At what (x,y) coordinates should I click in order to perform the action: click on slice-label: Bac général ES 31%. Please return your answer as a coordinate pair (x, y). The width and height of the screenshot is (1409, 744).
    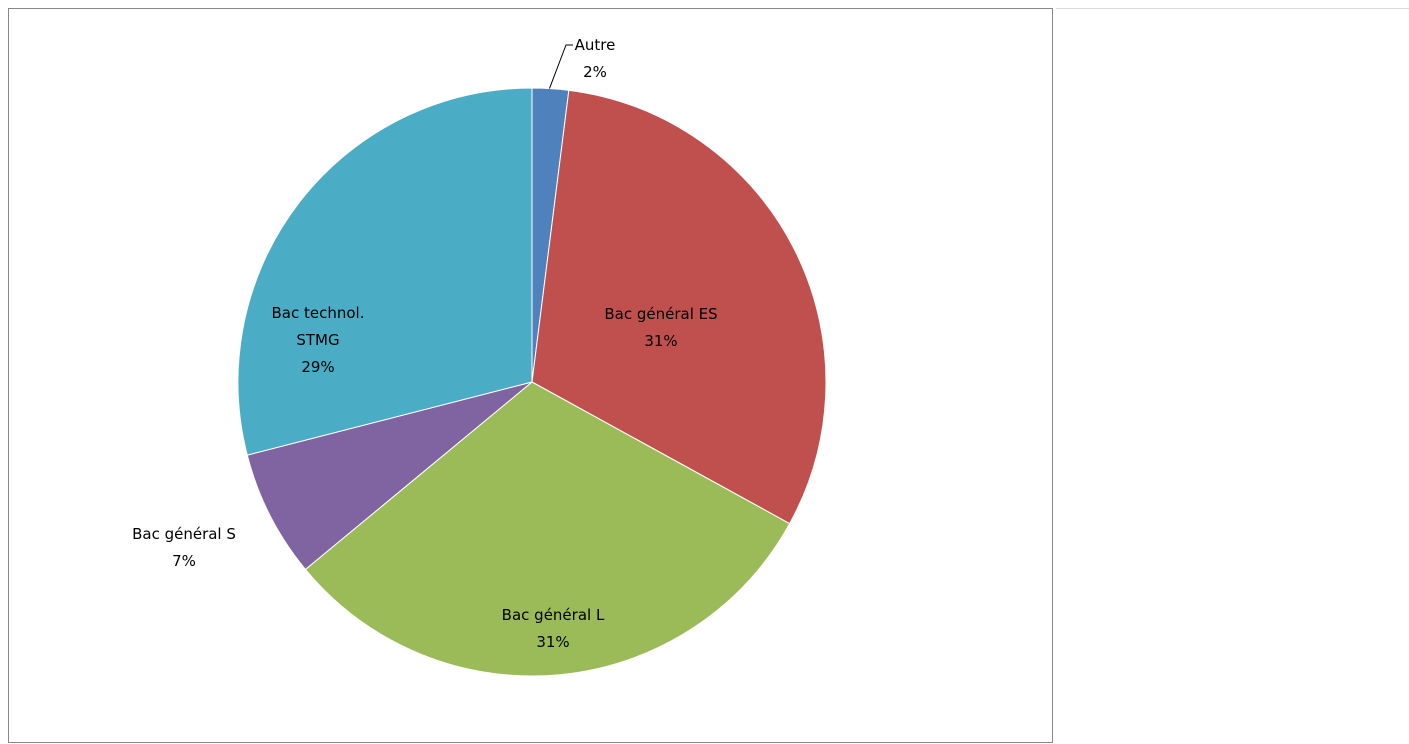
    Looking at the image, I should click on (660, 327).